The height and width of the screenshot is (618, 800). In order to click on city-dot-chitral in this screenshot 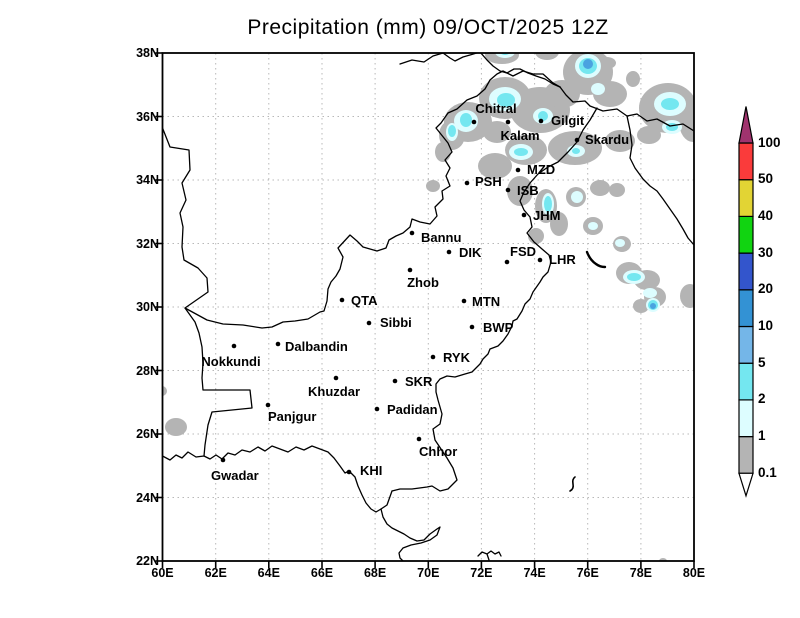, I will do `click(474, 122)`.